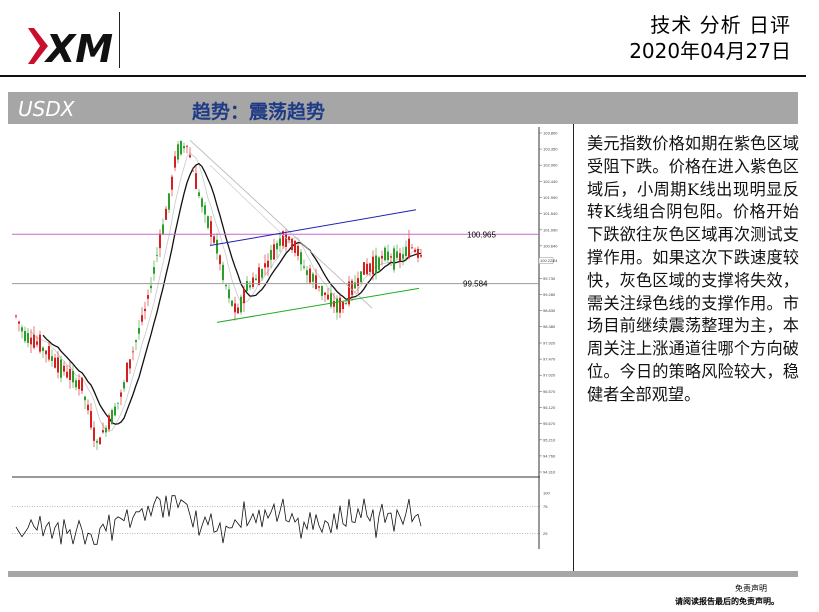  Describe the element at coordinates (550, 229) in the screenshot. I see `price-axis-label: 101.090` at that location.